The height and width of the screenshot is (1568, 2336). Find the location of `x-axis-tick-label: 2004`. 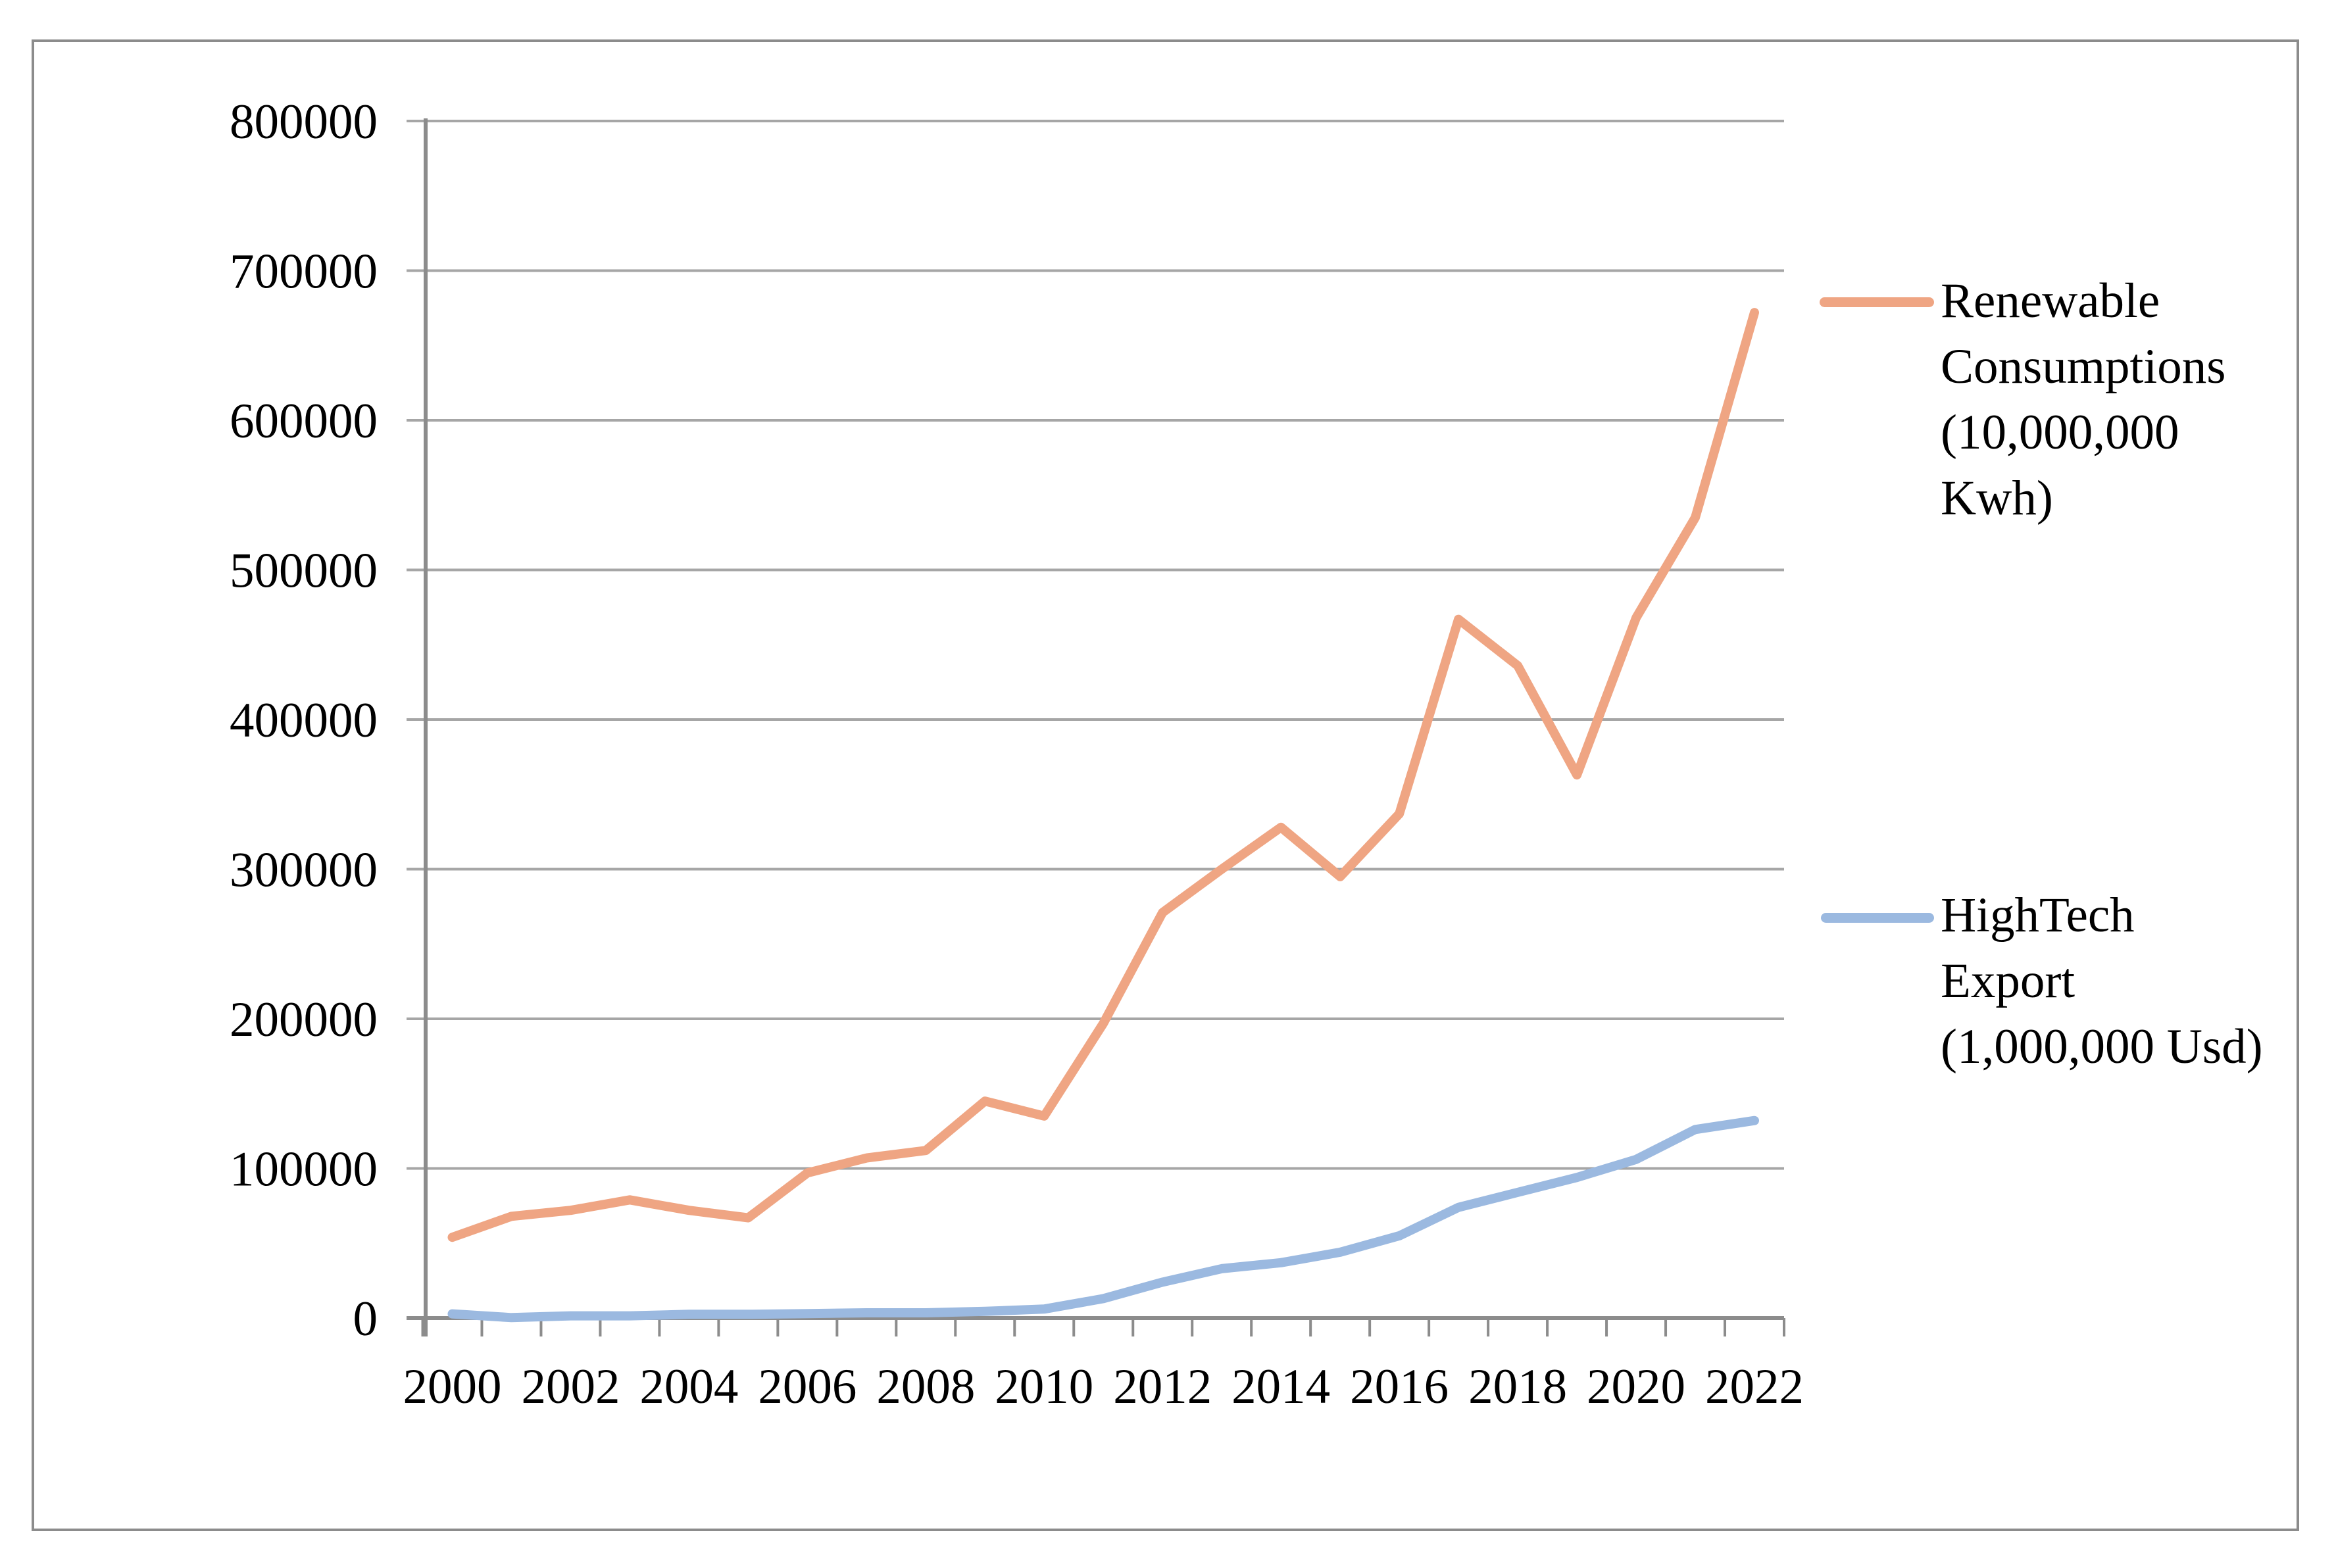

x-axis-tick-label: 2004 is located at coordinates (689, 1387).